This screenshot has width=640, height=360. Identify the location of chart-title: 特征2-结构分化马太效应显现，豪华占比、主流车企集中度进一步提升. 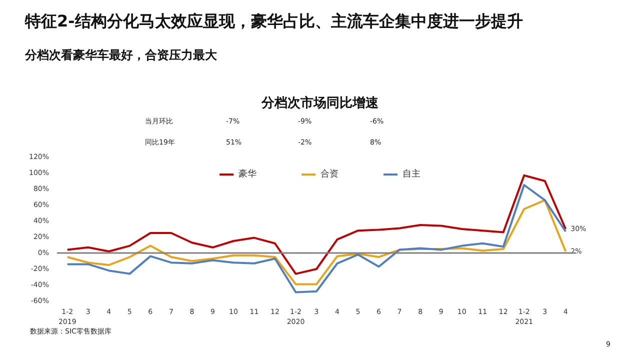
(273, 21).